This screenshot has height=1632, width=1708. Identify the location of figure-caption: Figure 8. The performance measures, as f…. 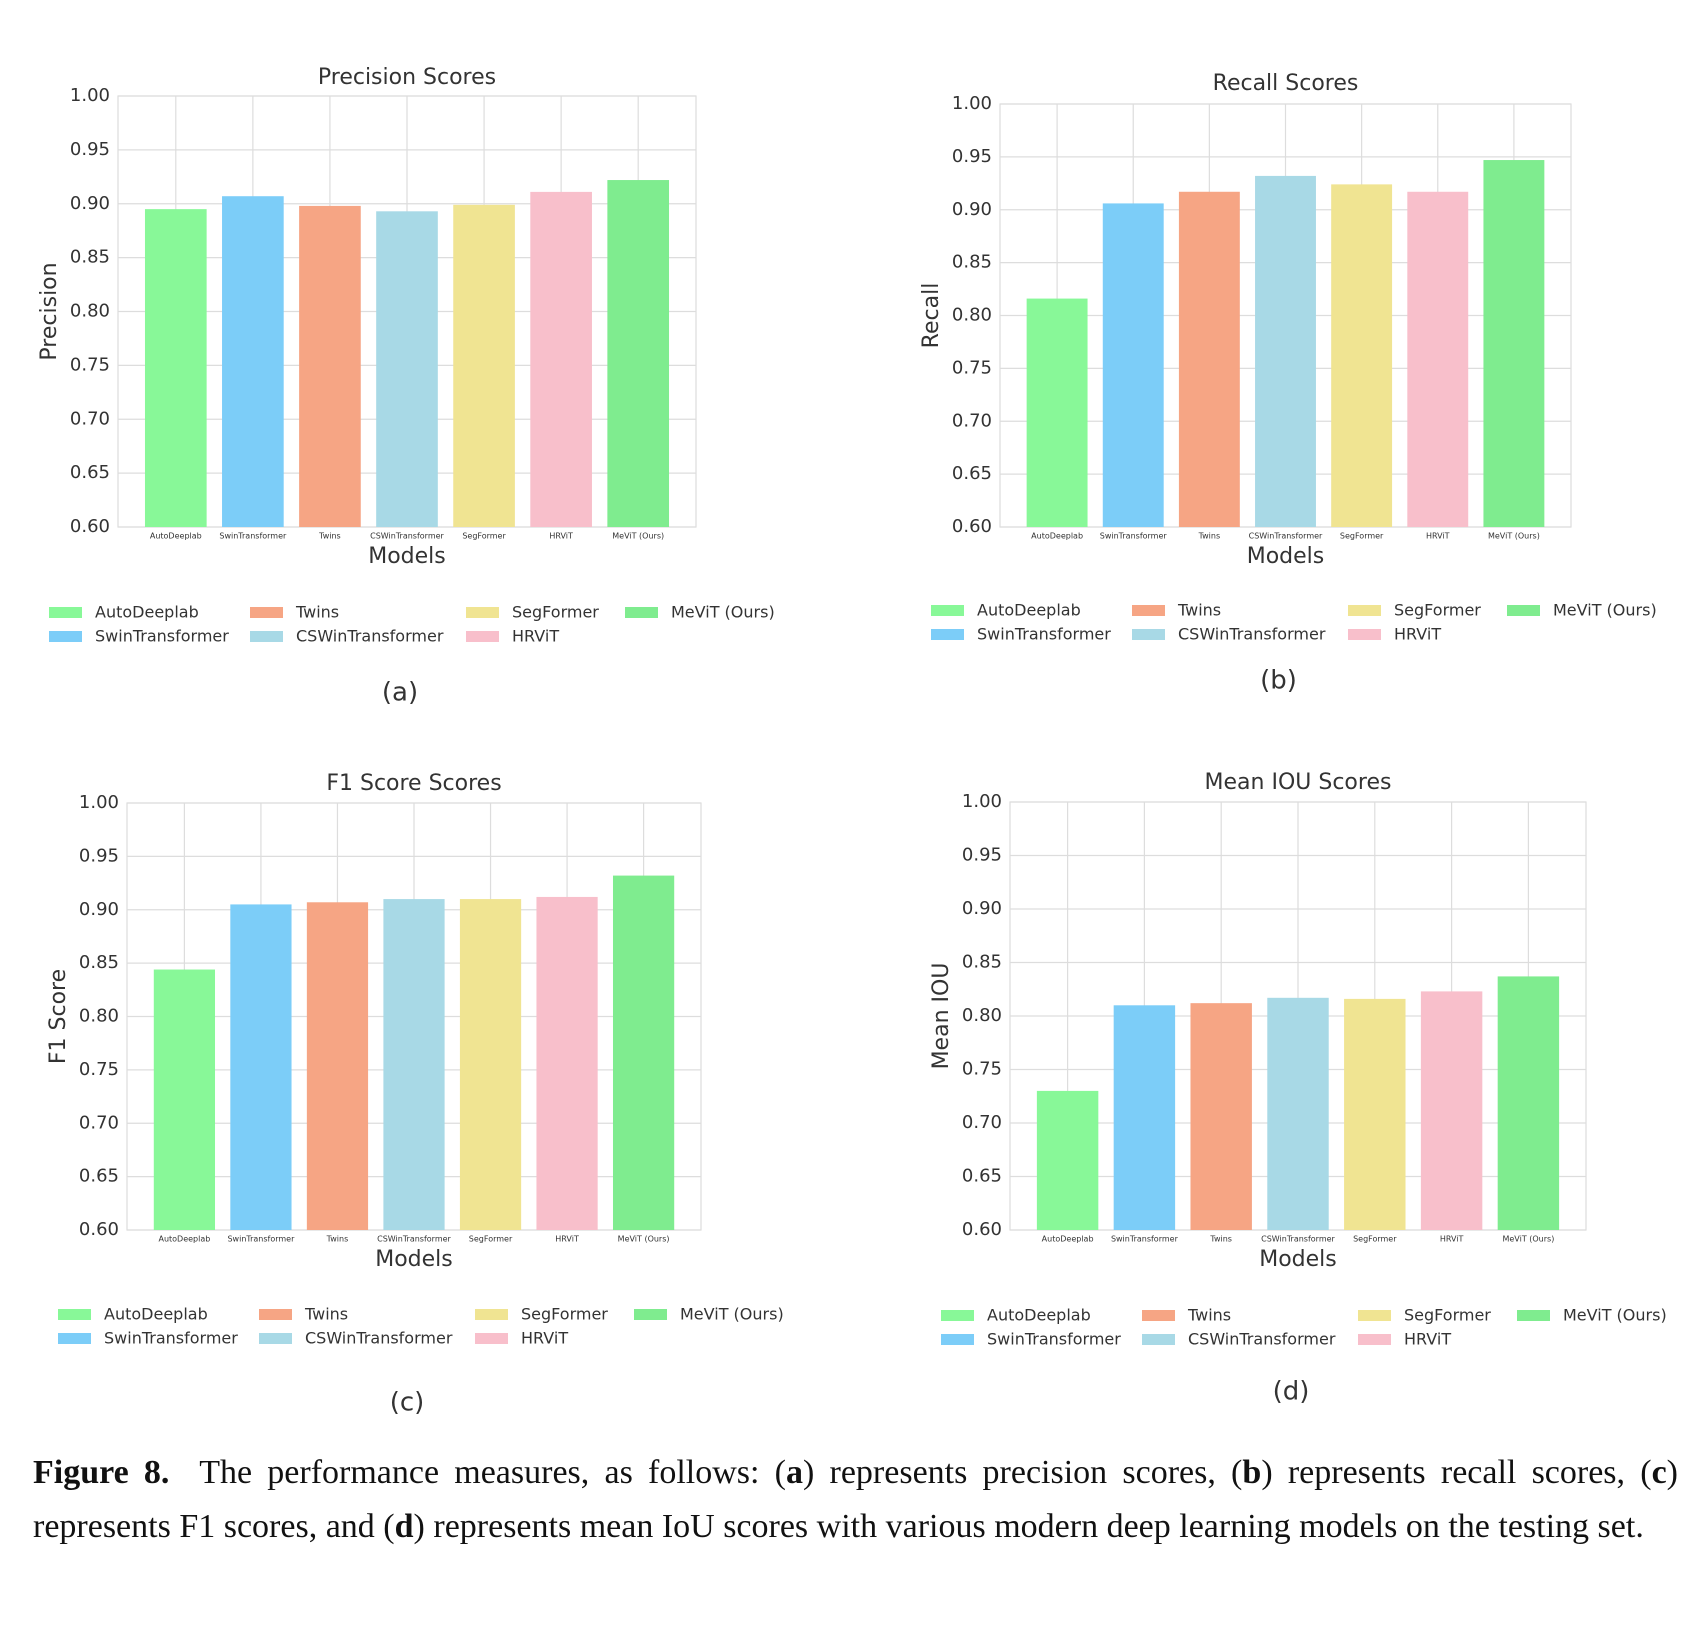
(855, 1500).